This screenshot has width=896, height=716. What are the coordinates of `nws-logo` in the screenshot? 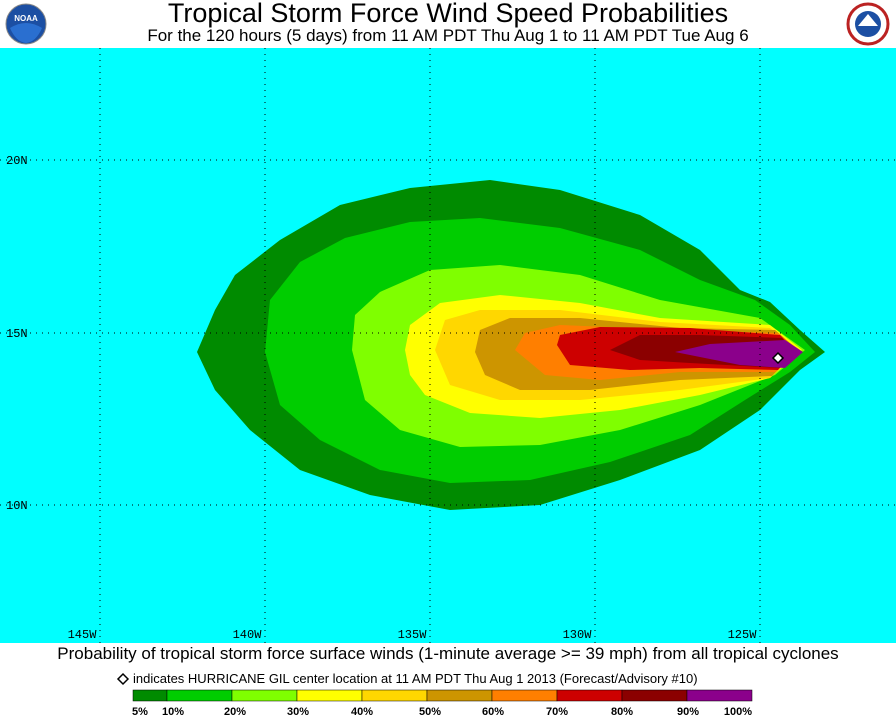 It's located at (868, 24).